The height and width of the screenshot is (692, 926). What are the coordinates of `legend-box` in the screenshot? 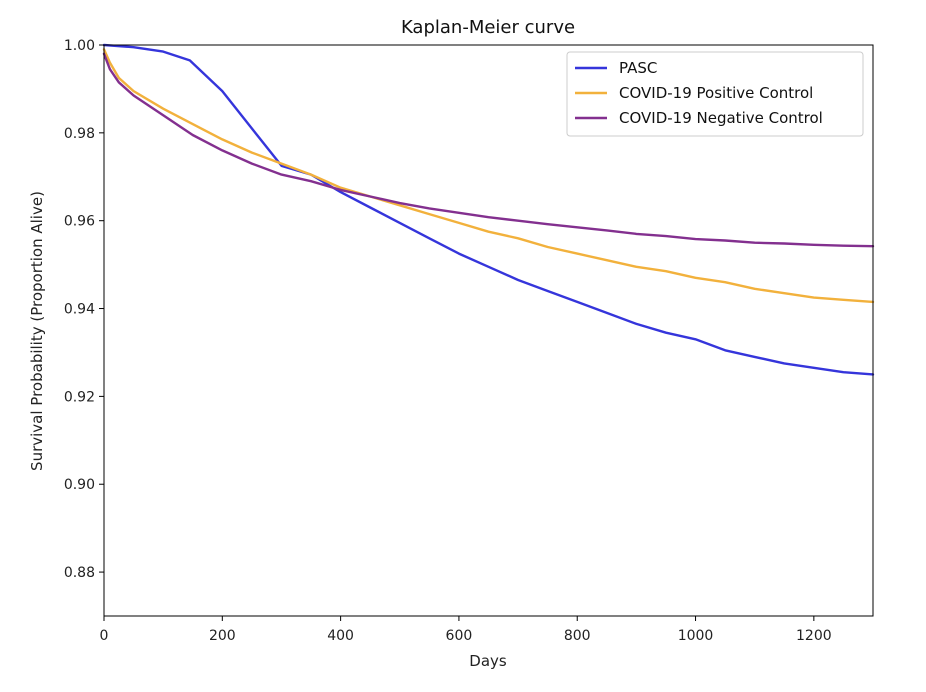 It's located at (715, 94).